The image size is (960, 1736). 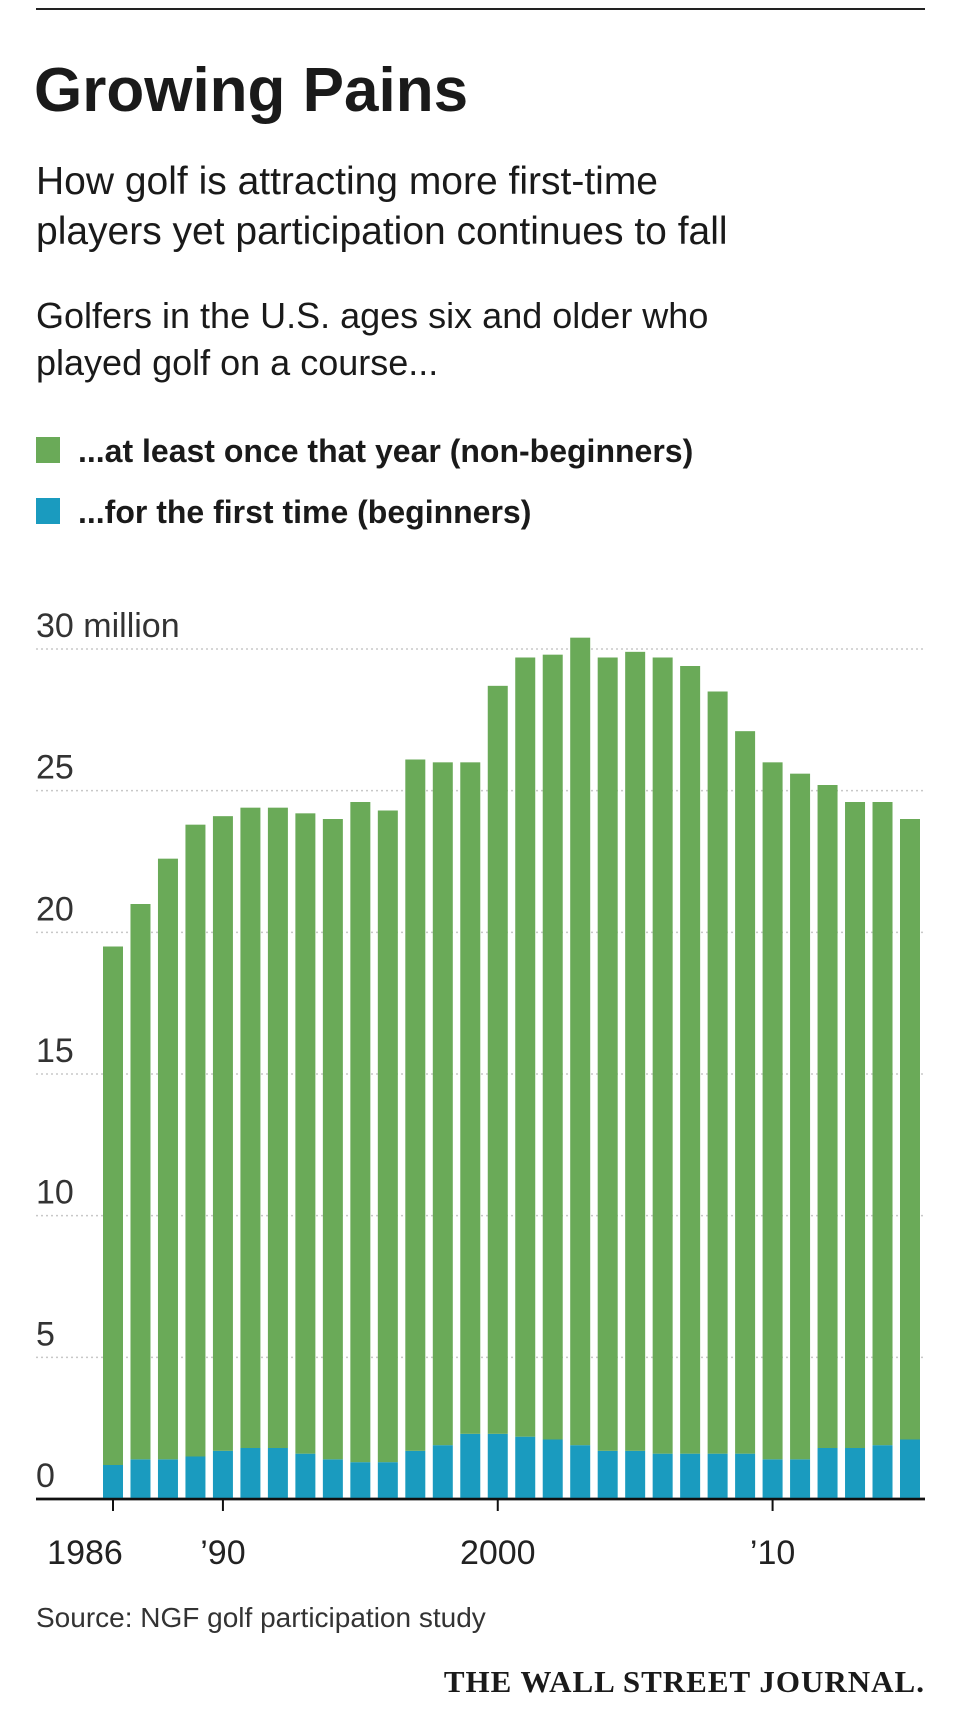 What do you see at coordinates (684, 1681) in the screenshot?
I see `credit: THE WALL STREET JOURNAL.` at bounding box center [684, 1681].